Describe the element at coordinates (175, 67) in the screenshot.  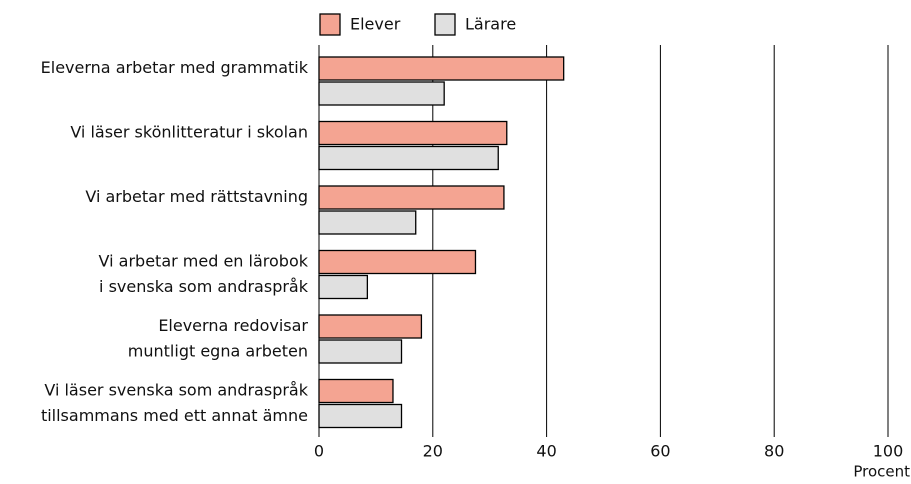
I see `y-tick-label: Eleverna arbetar med grammatik` at that location.